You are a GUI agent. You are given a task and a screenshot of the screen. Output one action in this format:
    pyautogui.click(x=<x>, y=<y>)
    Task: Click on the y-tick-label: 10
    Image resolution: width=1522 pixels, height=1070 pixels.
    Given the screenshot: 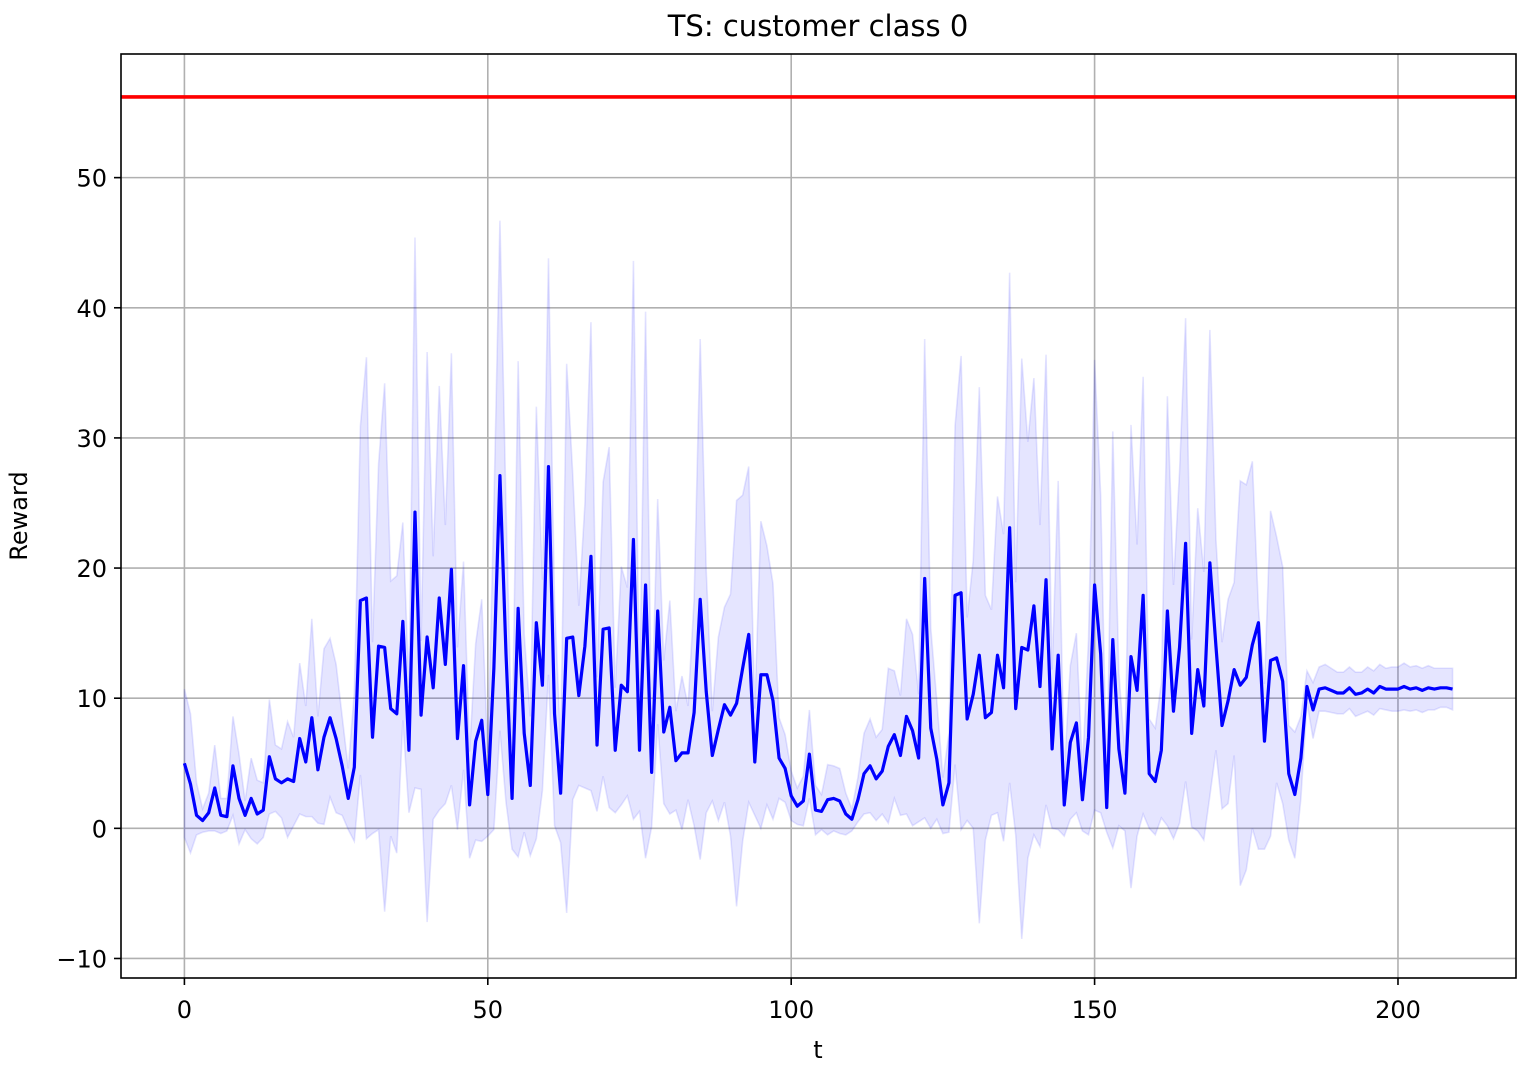 What is the action you would take?
    pyautogui.click(x=91, y=699)
    